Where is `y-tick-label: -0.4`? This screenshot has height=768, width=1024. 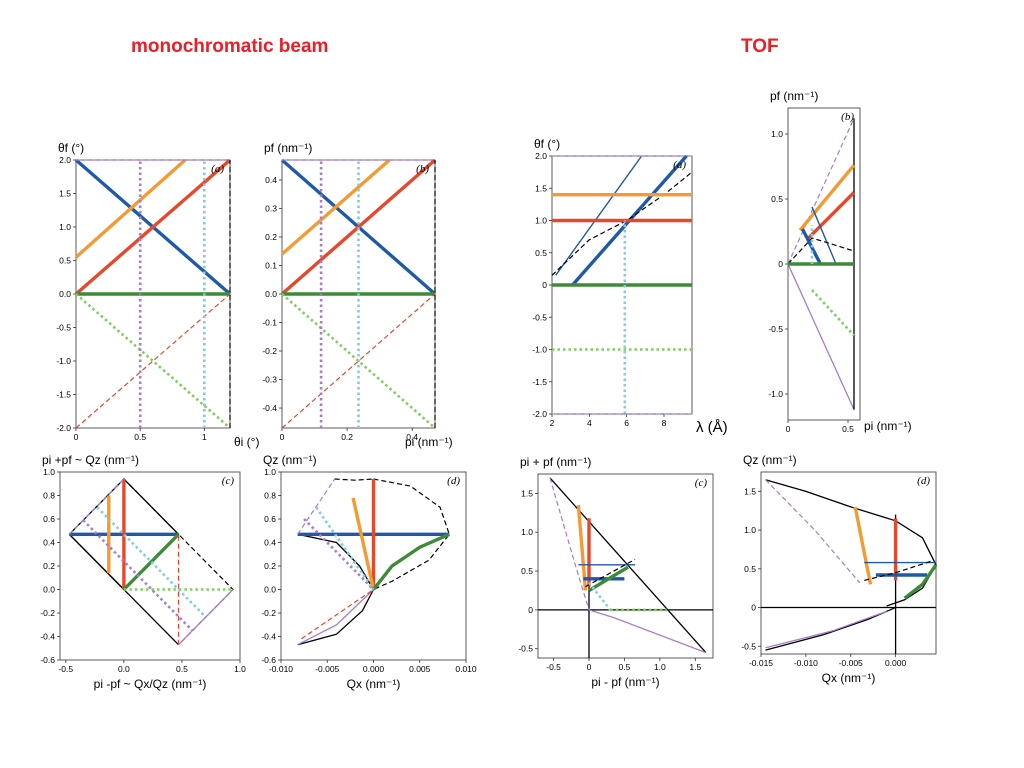
y-tick-label: -0.4 is located at coordinates (268, 637).